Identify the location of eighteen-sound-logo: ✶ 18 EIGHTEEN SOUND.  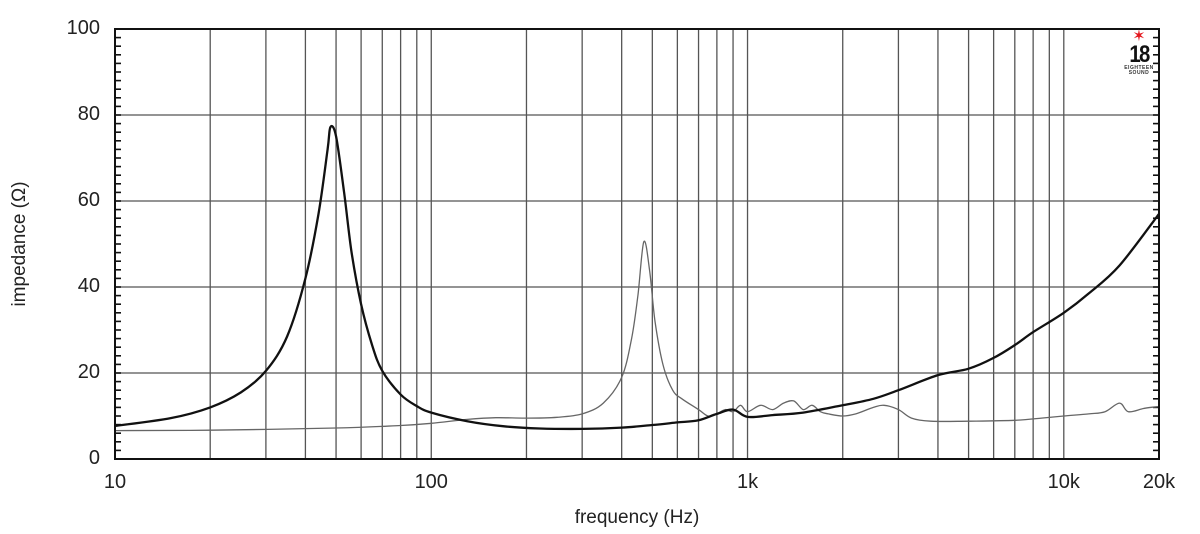
(1139, 52).